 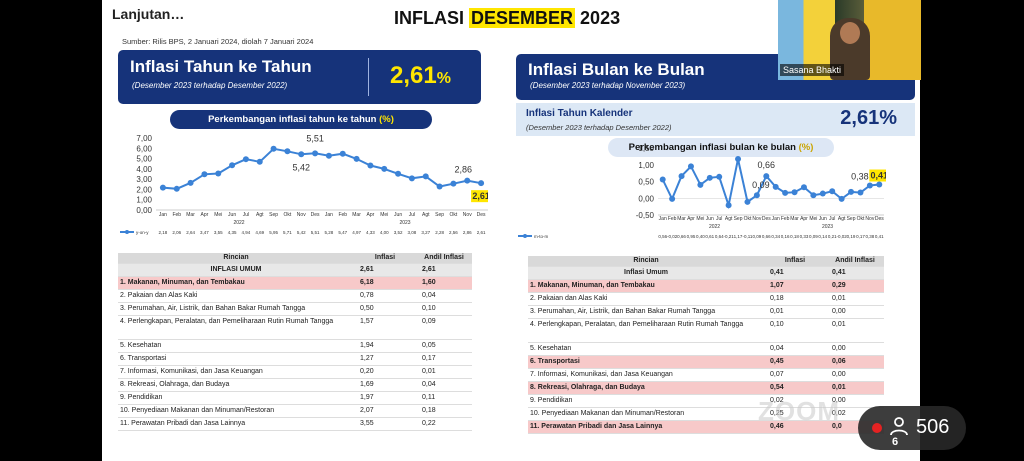 I want to click on mtm-chart-title-text: Perkembangan inflasi bulan ke bulan, so click(x=712, y=147).